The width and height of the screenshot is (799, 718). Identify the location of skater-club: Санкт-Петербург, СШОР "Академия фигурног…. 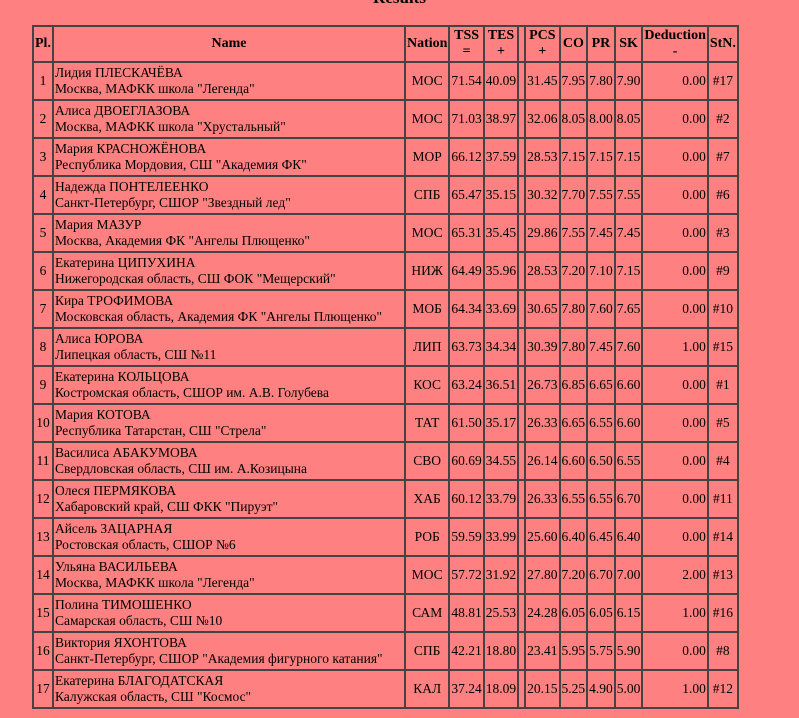
(218, 658).